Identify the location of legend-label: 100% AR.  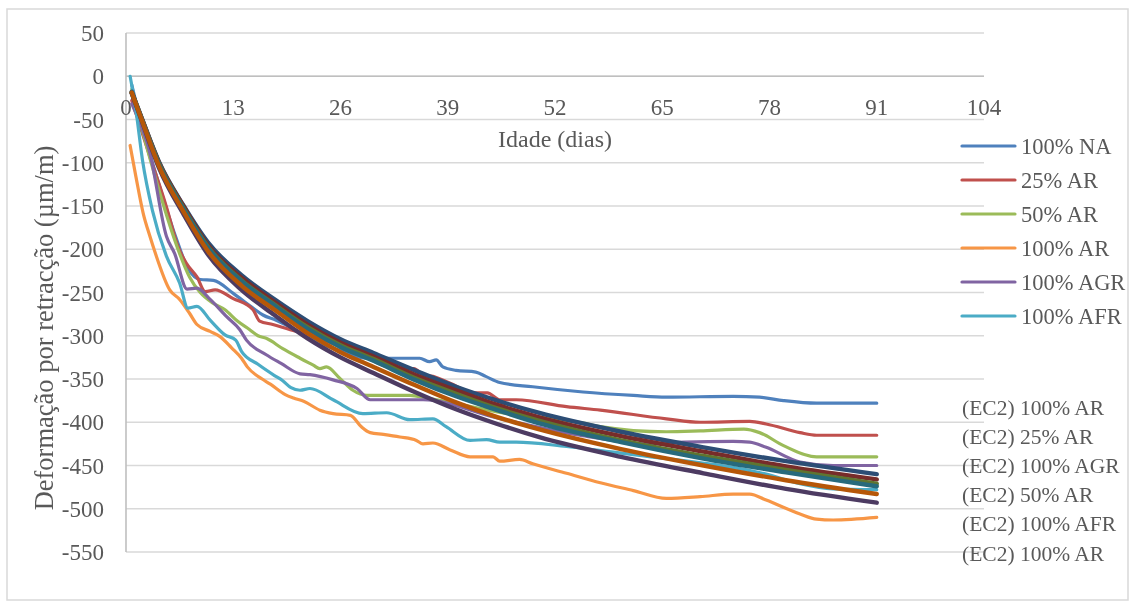
(1065, 248).